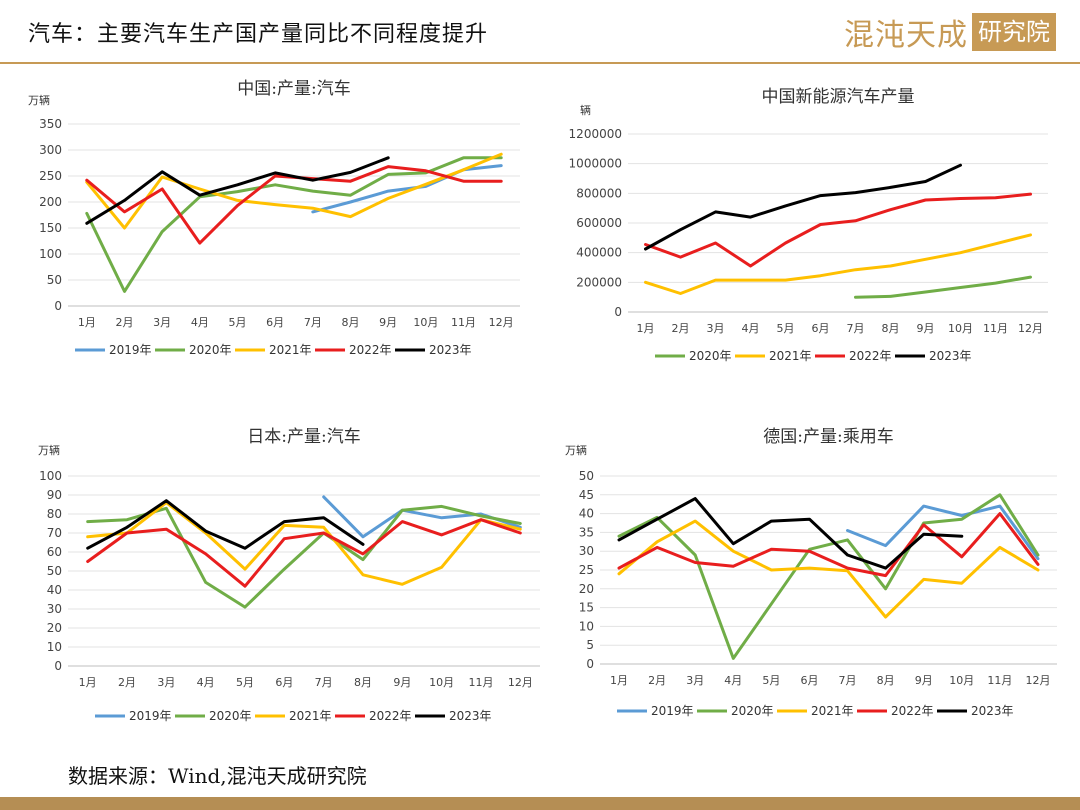 This screenshot has width=1080, height=810. What do you see at coordinates (54, 514) in the screenshot?
I see `y-tick-label: 80` at bounding box center [54, 514].